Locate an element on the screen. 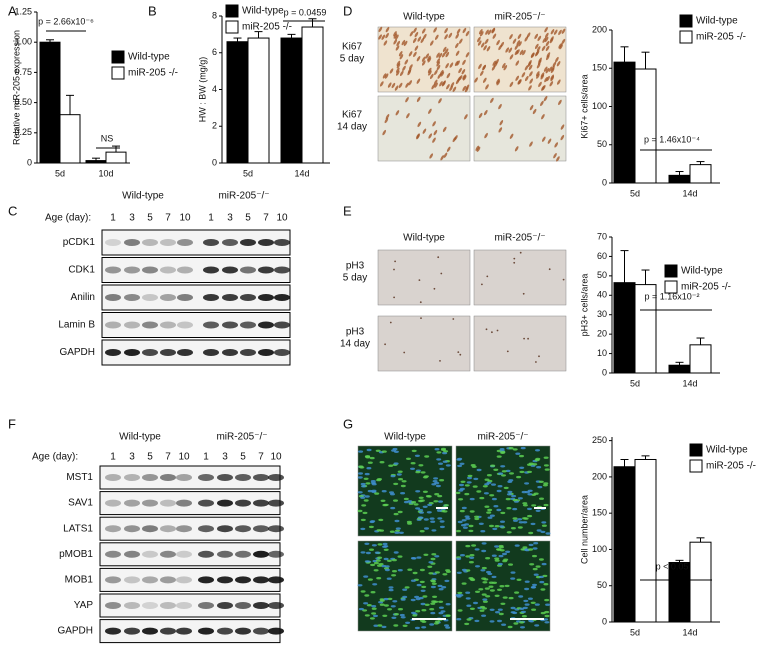 The height and width of the screenshot is (647, 777). blot-label: Anilin is located at coordinates (83, 297).